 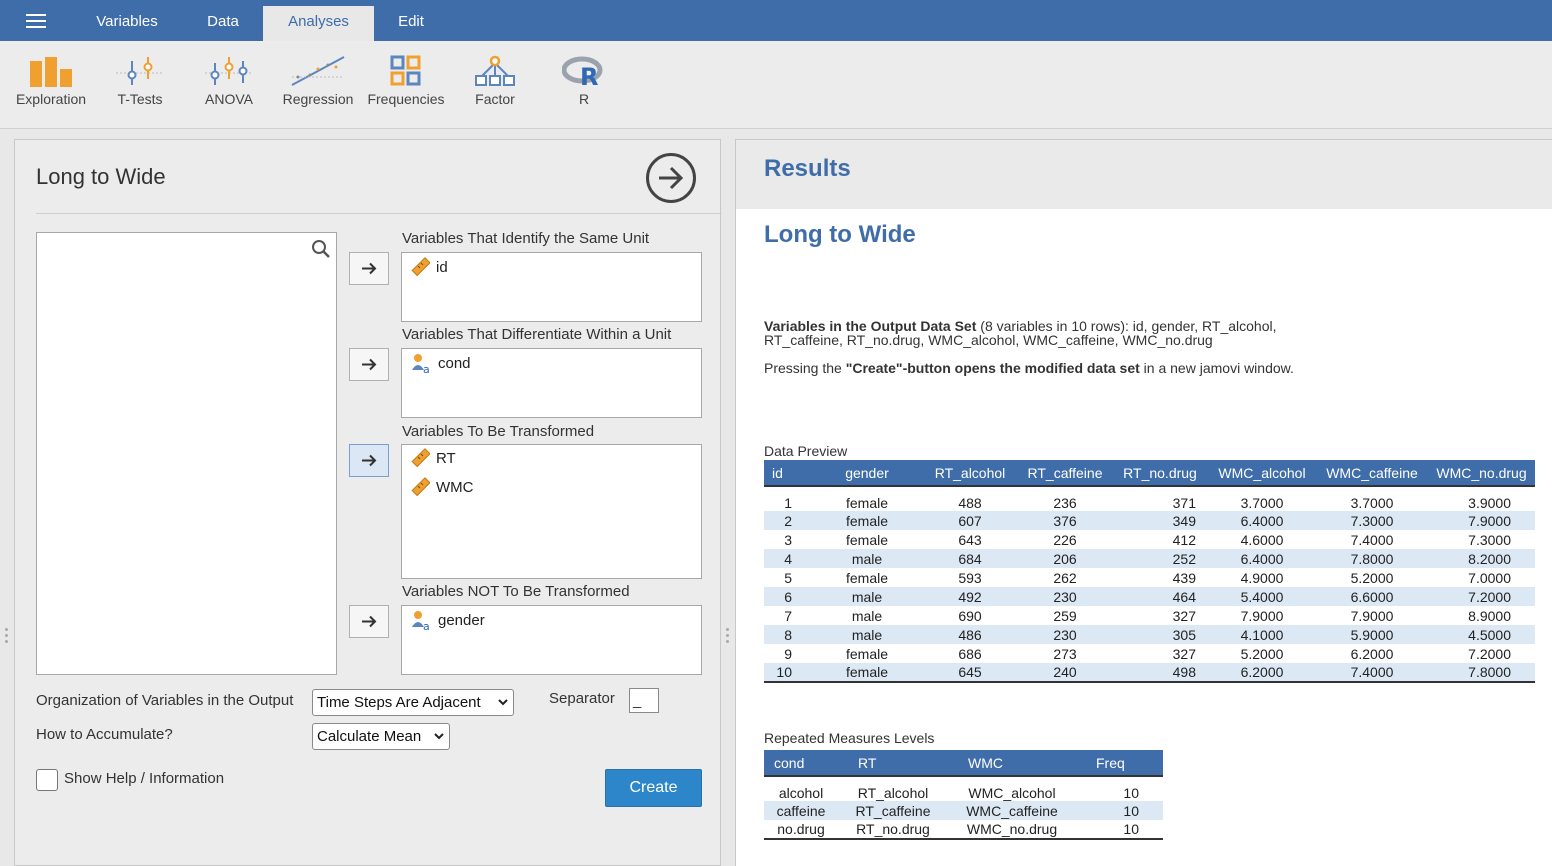 I want to click on t-tests-button: T-Tests, so click(x=140, y=88).